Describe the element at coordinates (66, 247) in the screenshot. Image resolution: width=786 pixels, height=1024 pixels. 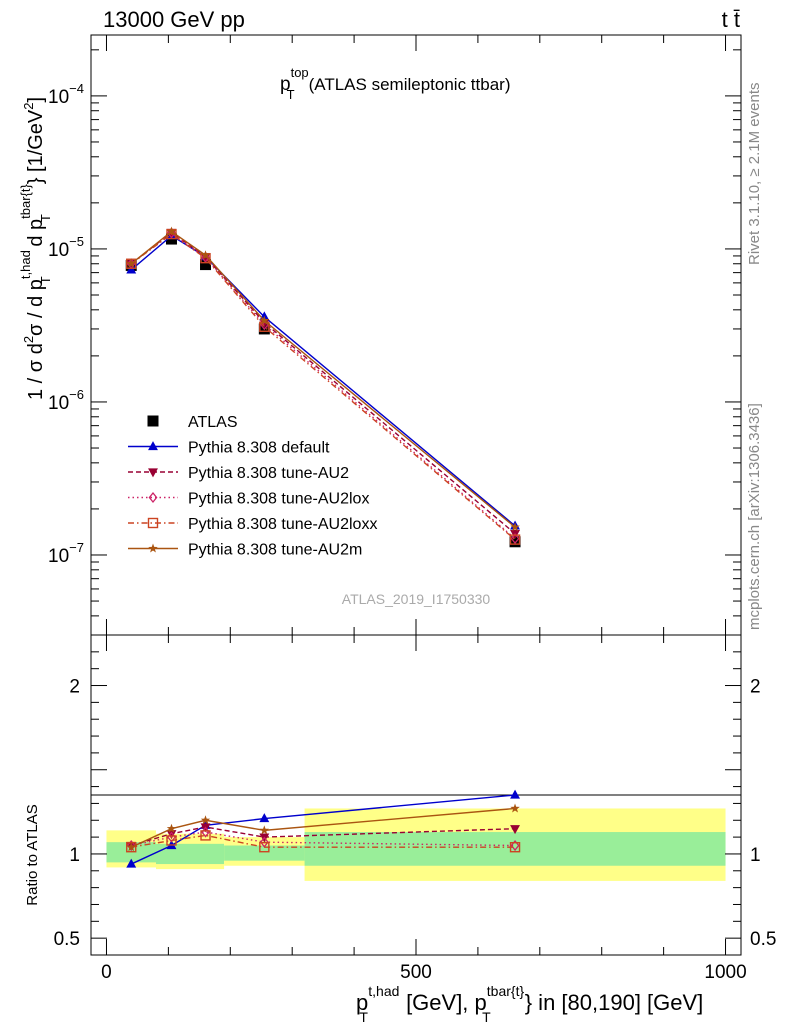
I see `y-tick-label: 10⁻⁵` at that location.